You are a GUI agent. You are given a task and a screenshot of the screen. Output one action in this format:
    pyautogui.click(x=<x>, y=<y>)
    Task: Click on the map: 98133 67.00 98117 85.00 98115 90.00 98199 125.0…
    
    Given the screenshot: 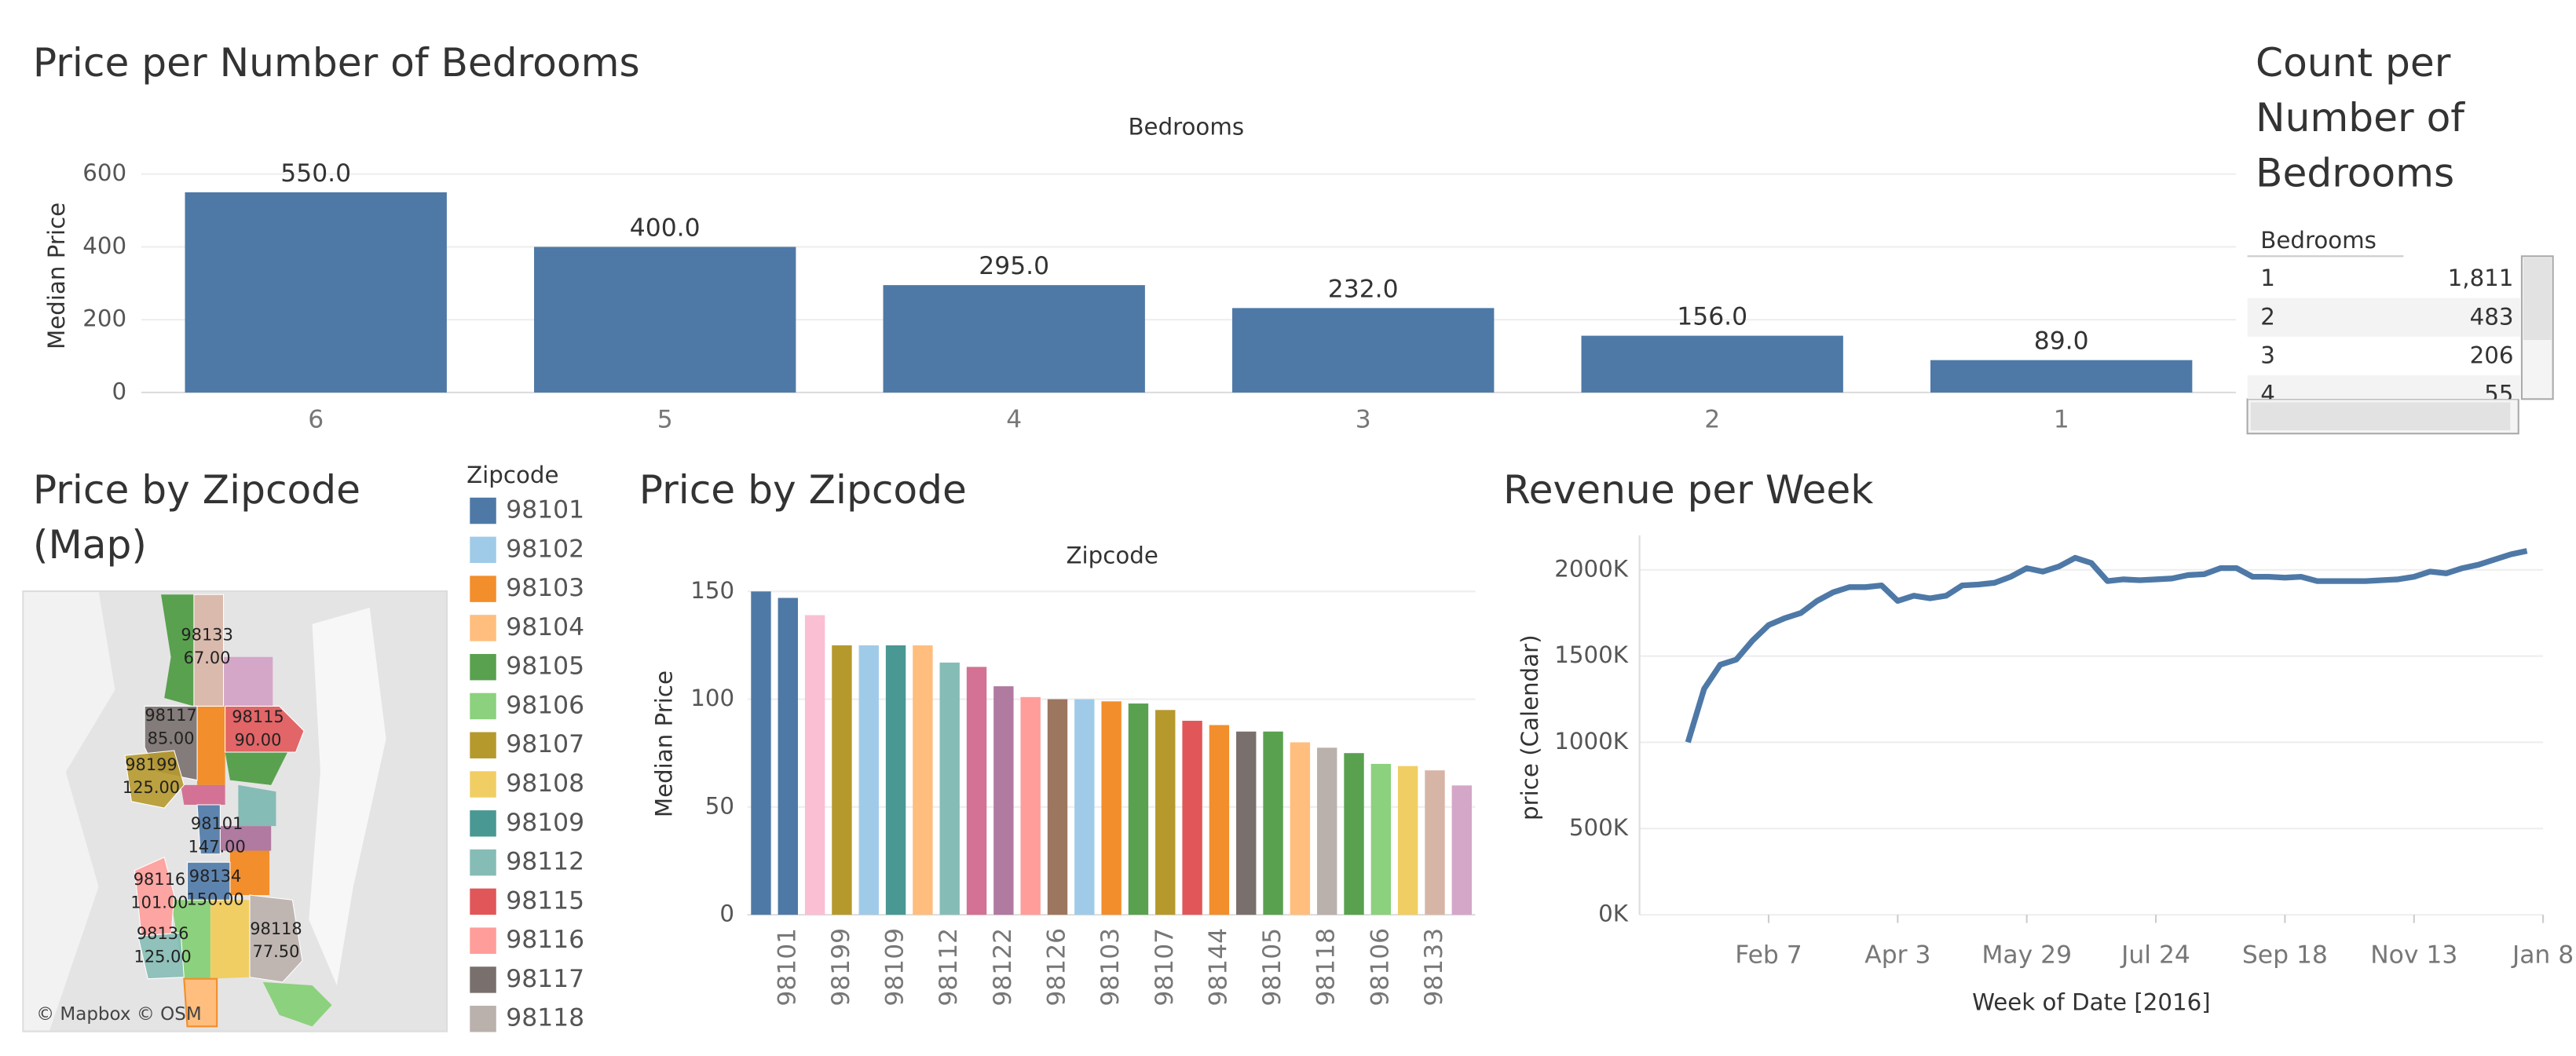 What is the action you would take?
    pyautogui.click(x=236, y=811)
    